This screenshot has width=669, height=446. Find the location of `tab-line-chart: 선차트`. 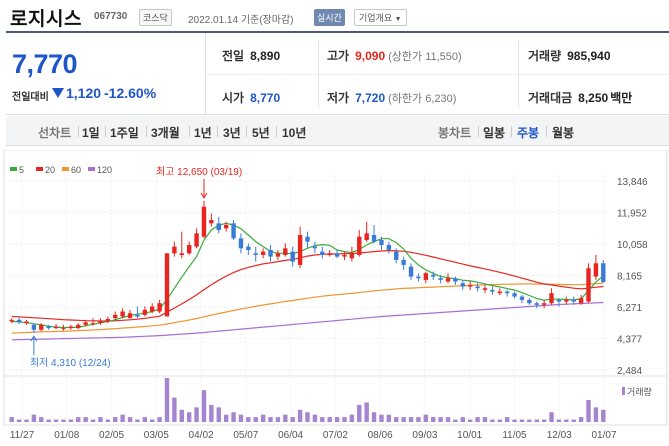

tab-line-chart: 선차트 is located at coordinates (55, 133).